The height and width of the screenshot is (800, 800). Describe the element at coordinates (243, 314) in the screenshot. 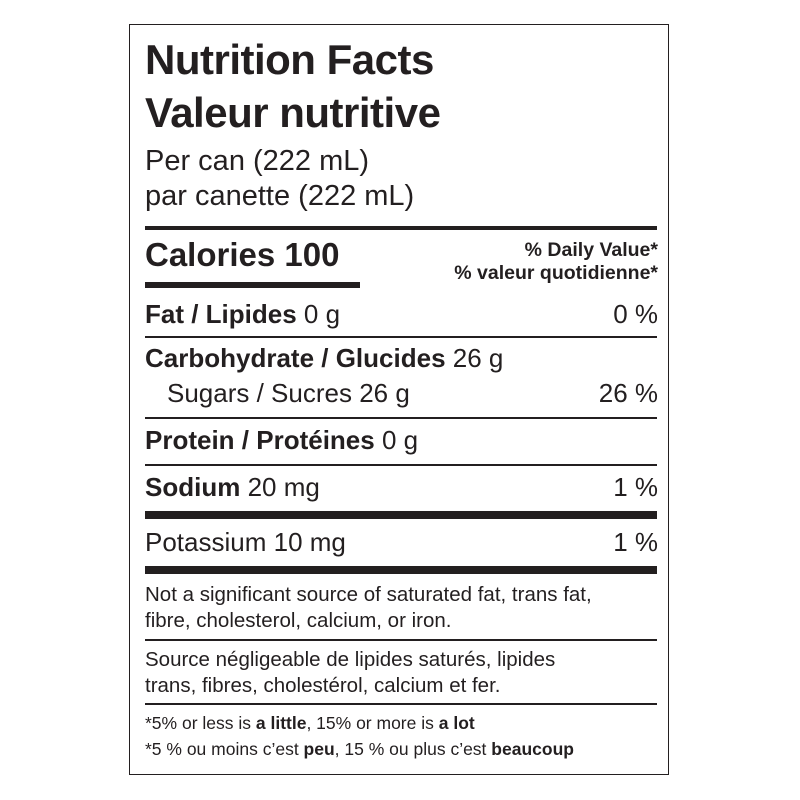

I see `nutrient-row-fat: Fat / Lipides 0 g` at that location.